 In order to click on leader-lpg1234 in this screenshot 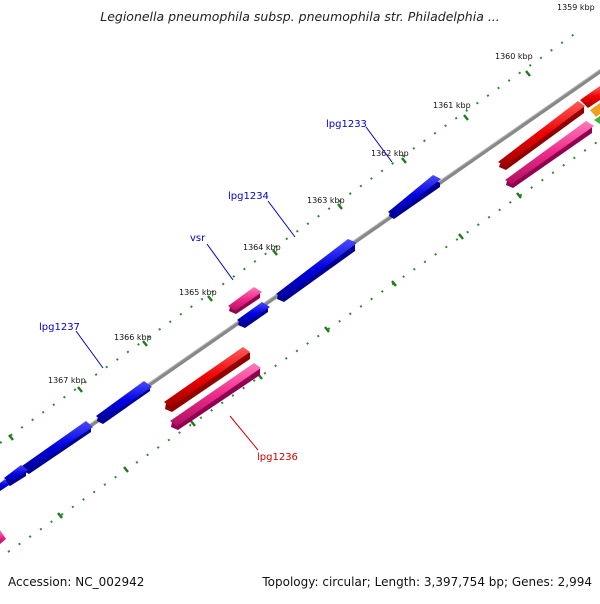, I will do `click(281, 219)`.